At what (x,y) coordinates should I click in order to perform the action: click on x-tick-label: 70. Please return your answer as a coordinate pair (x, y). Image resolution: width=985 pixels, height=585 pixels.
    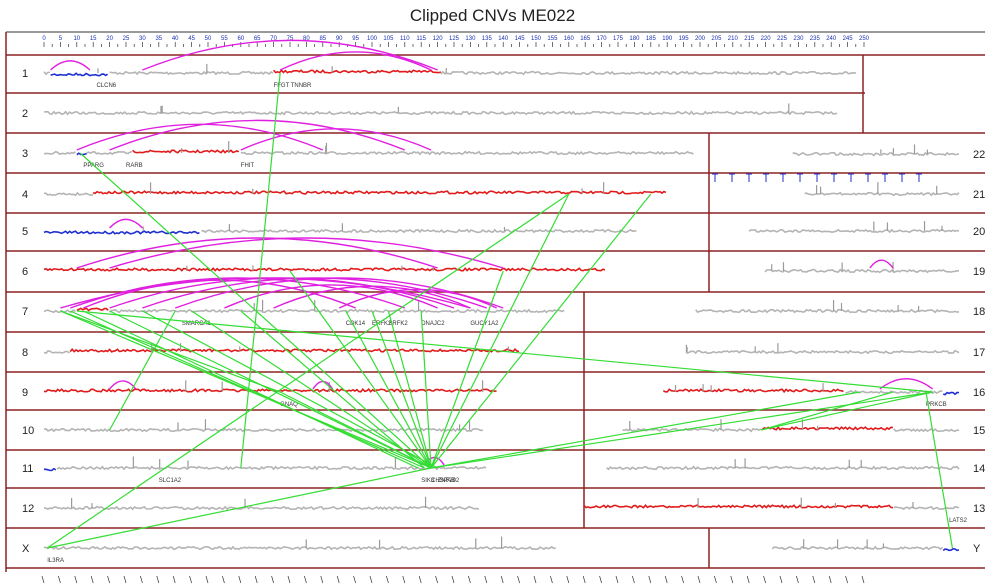
    Looking at the image, I should click on (273, 39).